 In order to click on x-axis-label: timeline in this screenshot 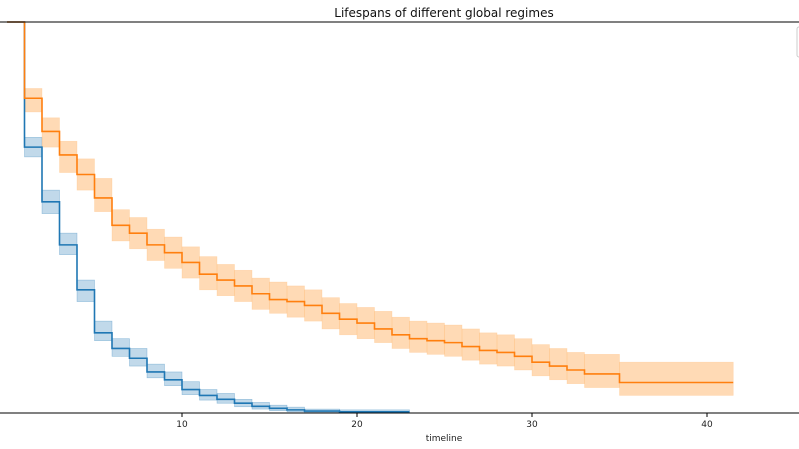, I will do `click(444, 439)`.